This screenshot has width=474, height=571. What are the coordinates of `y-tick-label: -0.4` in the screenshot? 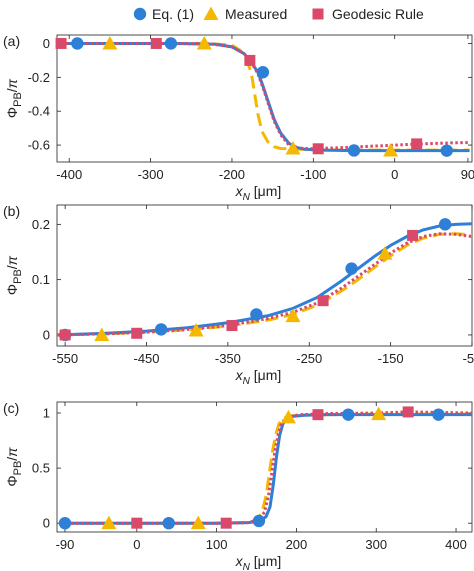 It's located at (39, 111).